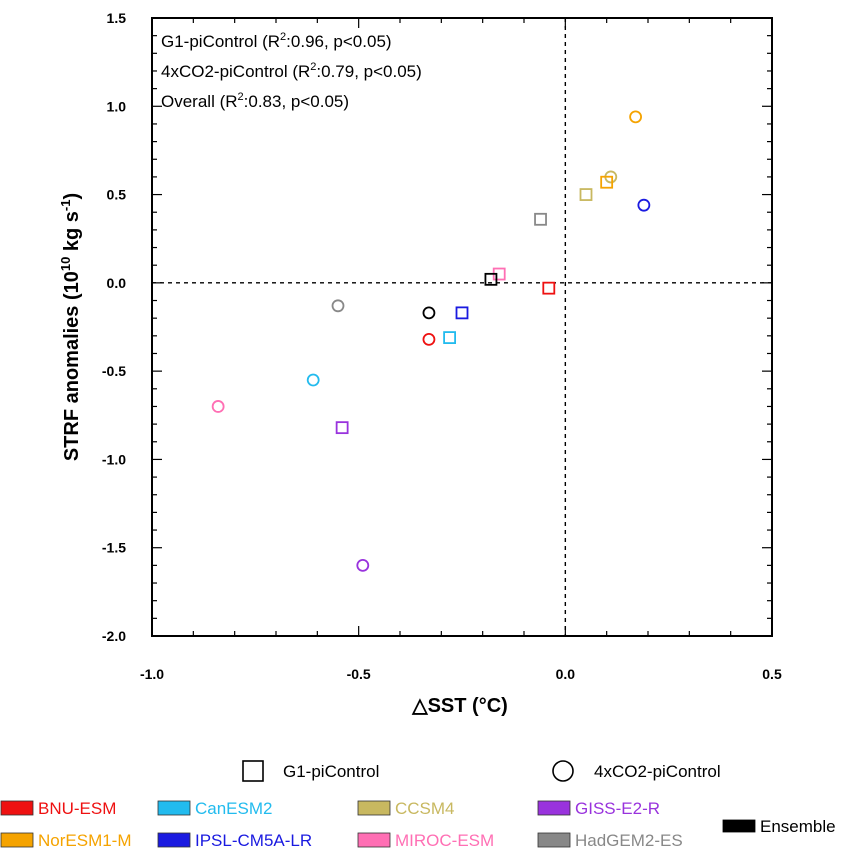 This screenshot has height=850, width=849. Describe the element at coordinates (77, 808) in the screenshot. I see `legend-label-bnu-esm: BNU-ESM` at that location.